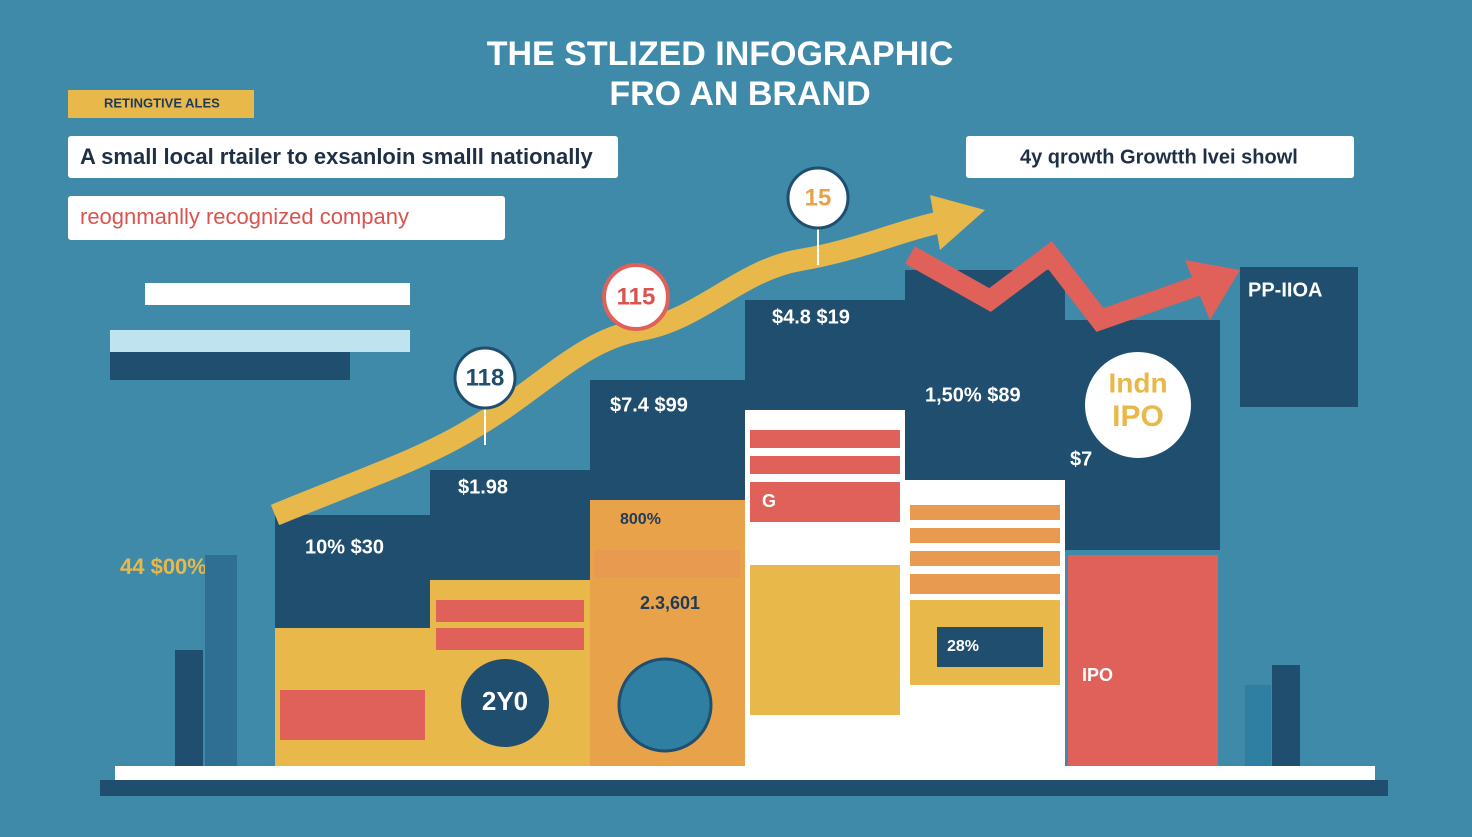 The height and width of the screenshot is (837, 1472). I want to click on ipo-badge, so click(1138, 405).